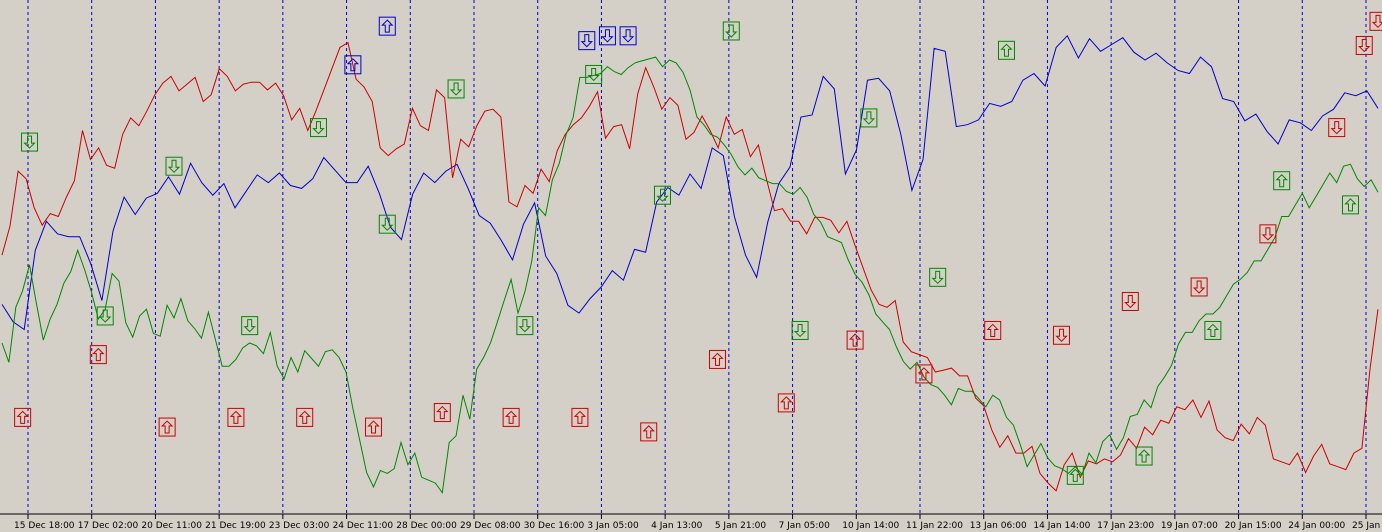 The height and width of the screenshot is (532, 1382). Describe the element at coordinates (108, 526) in the screenshot. I see `x-tick-label: 17 Dec 02:00` at that location.